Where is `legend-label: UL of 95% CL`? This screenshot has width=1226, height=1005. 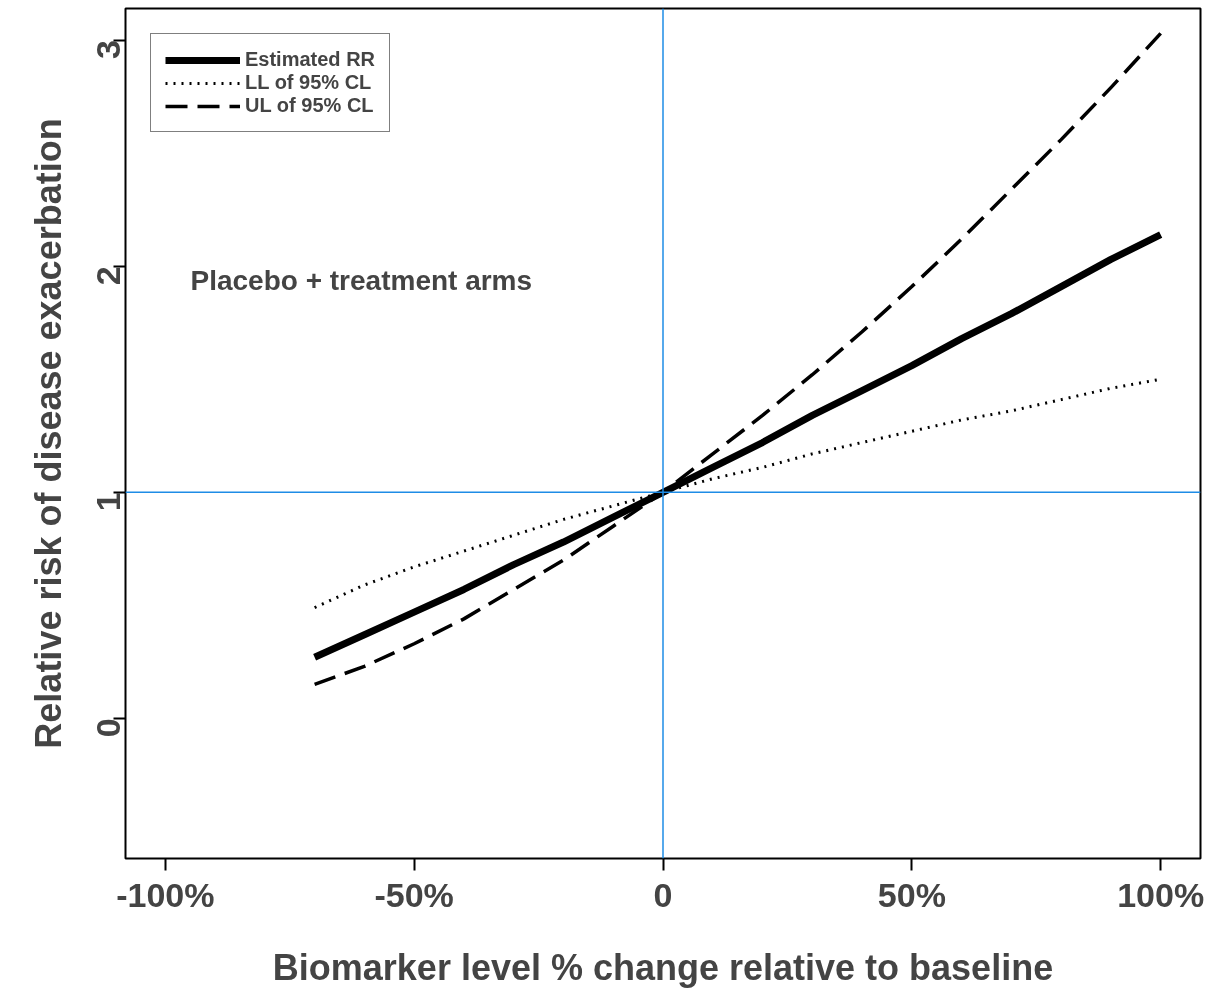
legend-label: UL of 95% CL is located at coordinates (309, 105).